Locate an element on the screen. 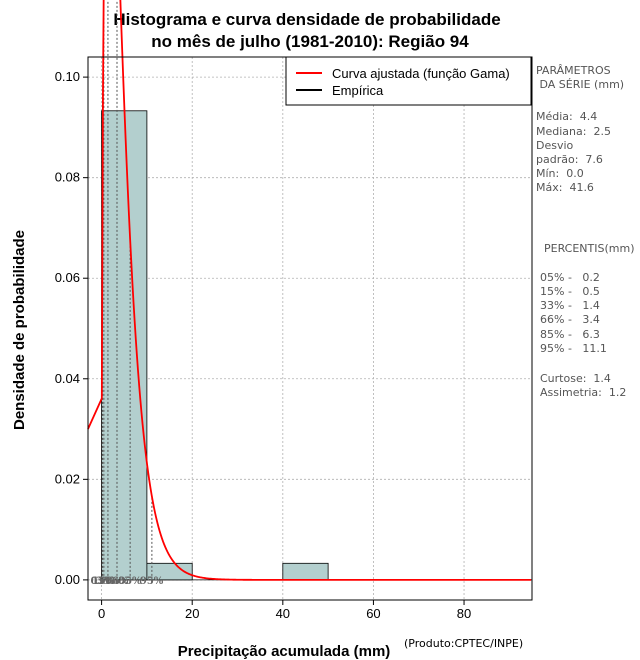 This screenshot has width=640, height=660. percentile-marker-label: 85% is located at coordinates (130, 581).